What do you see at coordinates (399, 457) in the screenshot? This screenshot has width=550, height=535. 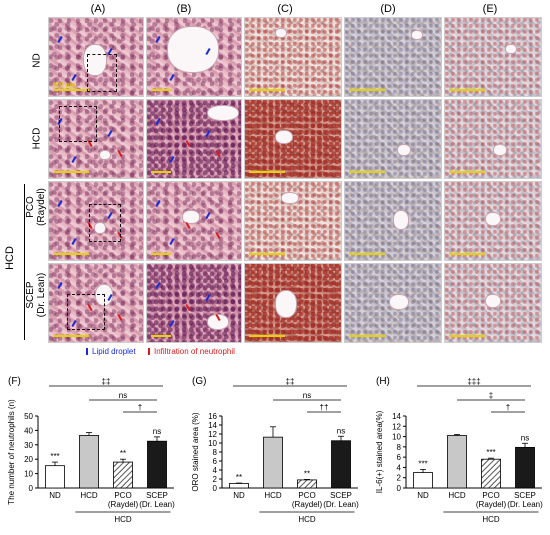 I see `y-tick-label: 6` at bounding box center [399, 457].